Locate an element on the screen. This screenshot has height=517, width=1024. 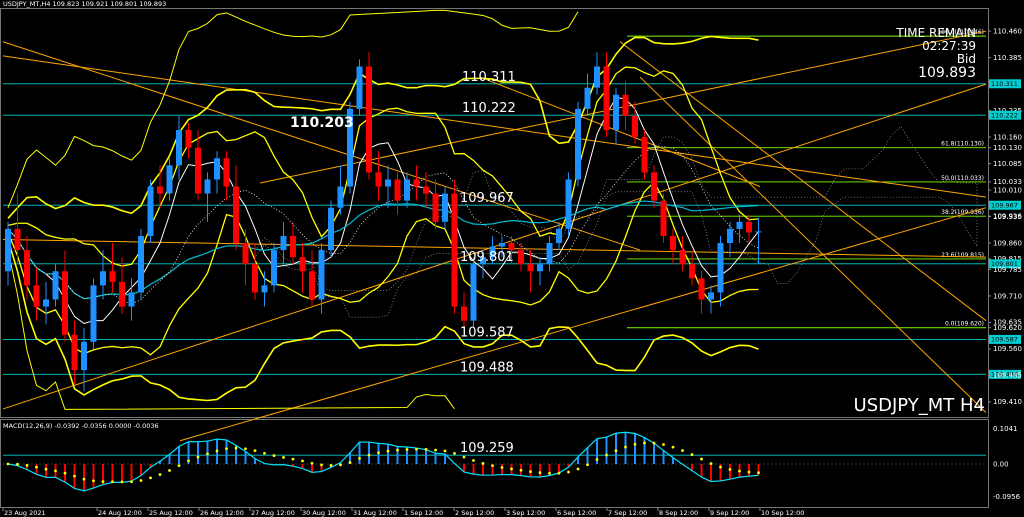
level-label: 109.488 is located at coordinates (487, 367).